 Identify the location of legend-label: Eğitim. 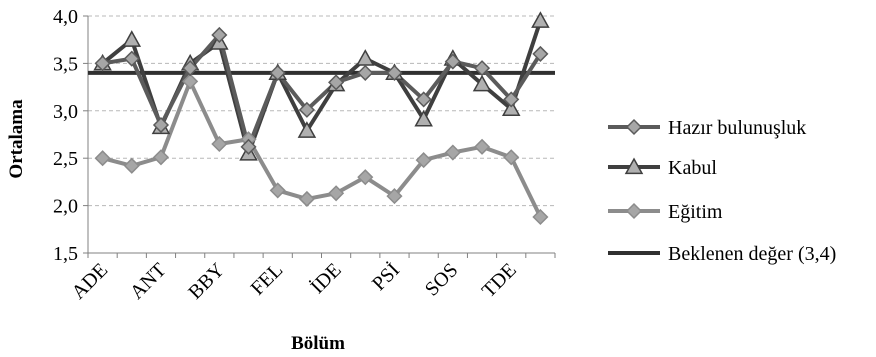
(695, 212).